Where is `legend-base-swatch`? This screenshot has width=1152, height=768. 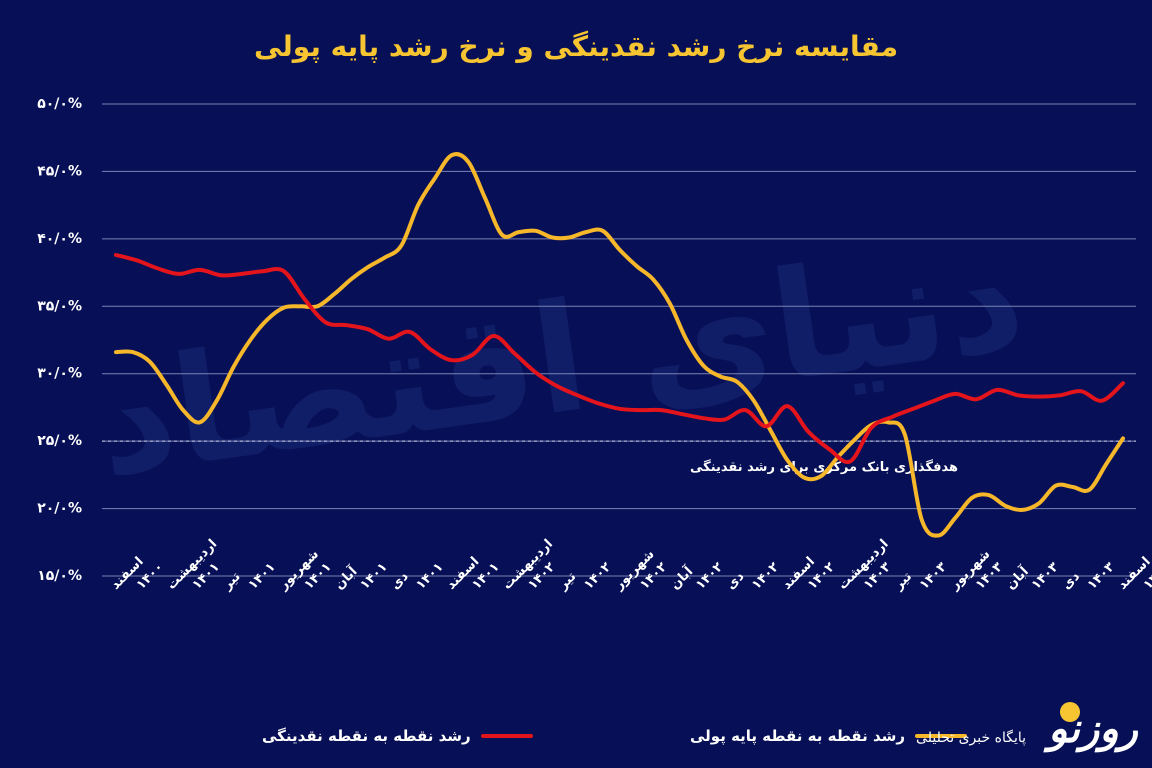 legend-base-swatch is located at coordinates (941, 736).